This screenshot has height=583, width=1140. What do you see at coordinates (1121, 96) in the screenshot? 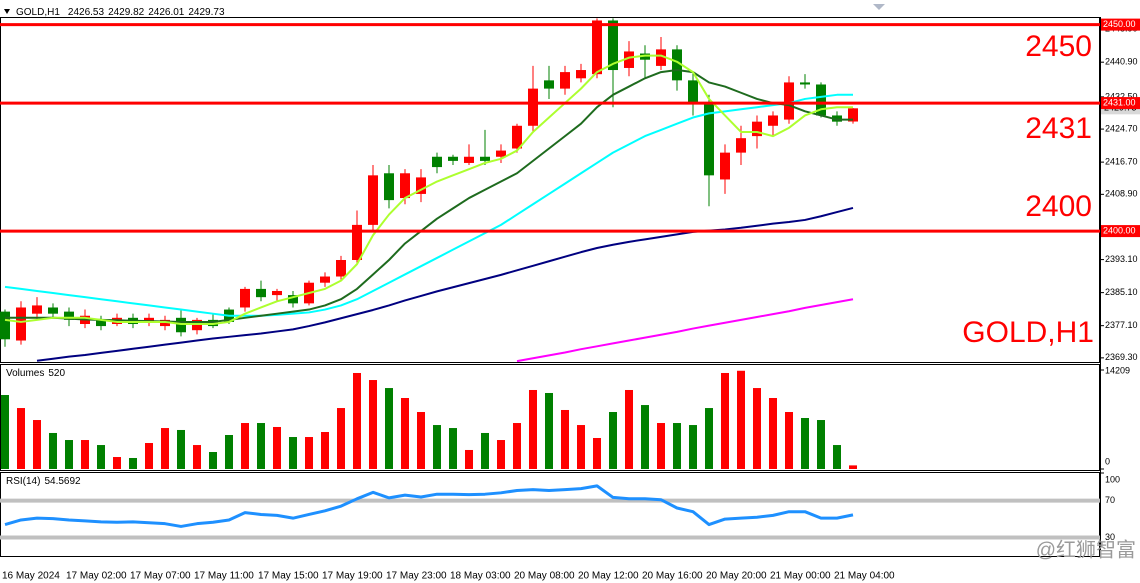
I see `y-tick-label: 2432.50` at bounding box center [1121, 96].